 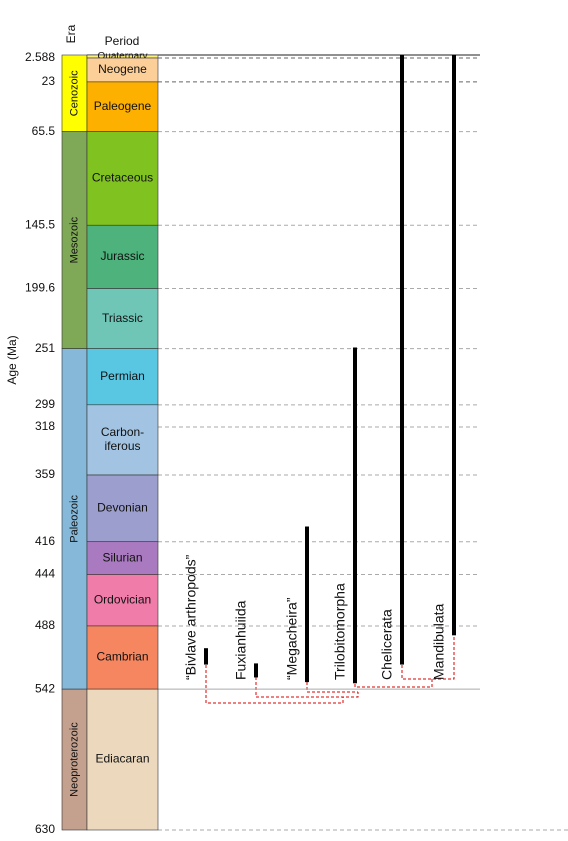 What do you see at coordinates (387, 644) in the screenshot?
I see `taxon-label: Chelicerata` at bounding box center [387, 644].